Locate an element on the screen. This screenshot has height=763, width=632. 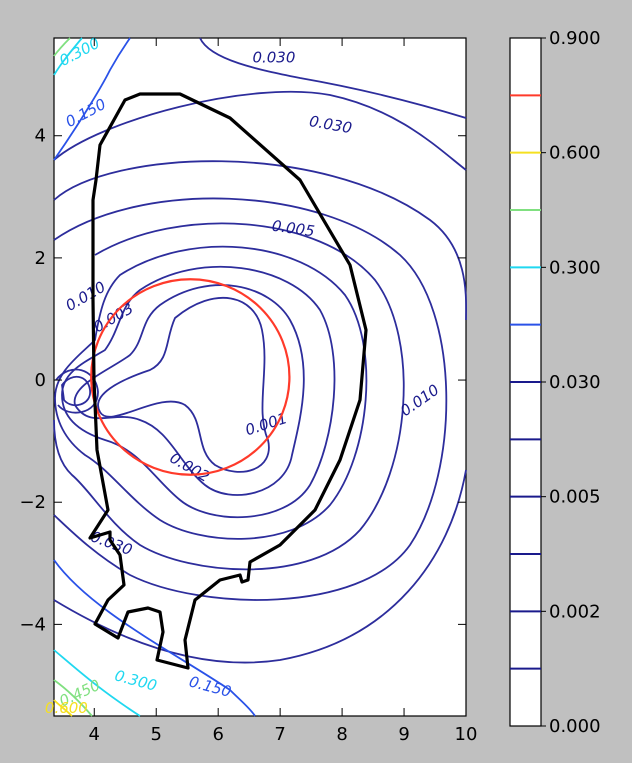
y-tick-label: −4 is located at coordinates (32, 624).